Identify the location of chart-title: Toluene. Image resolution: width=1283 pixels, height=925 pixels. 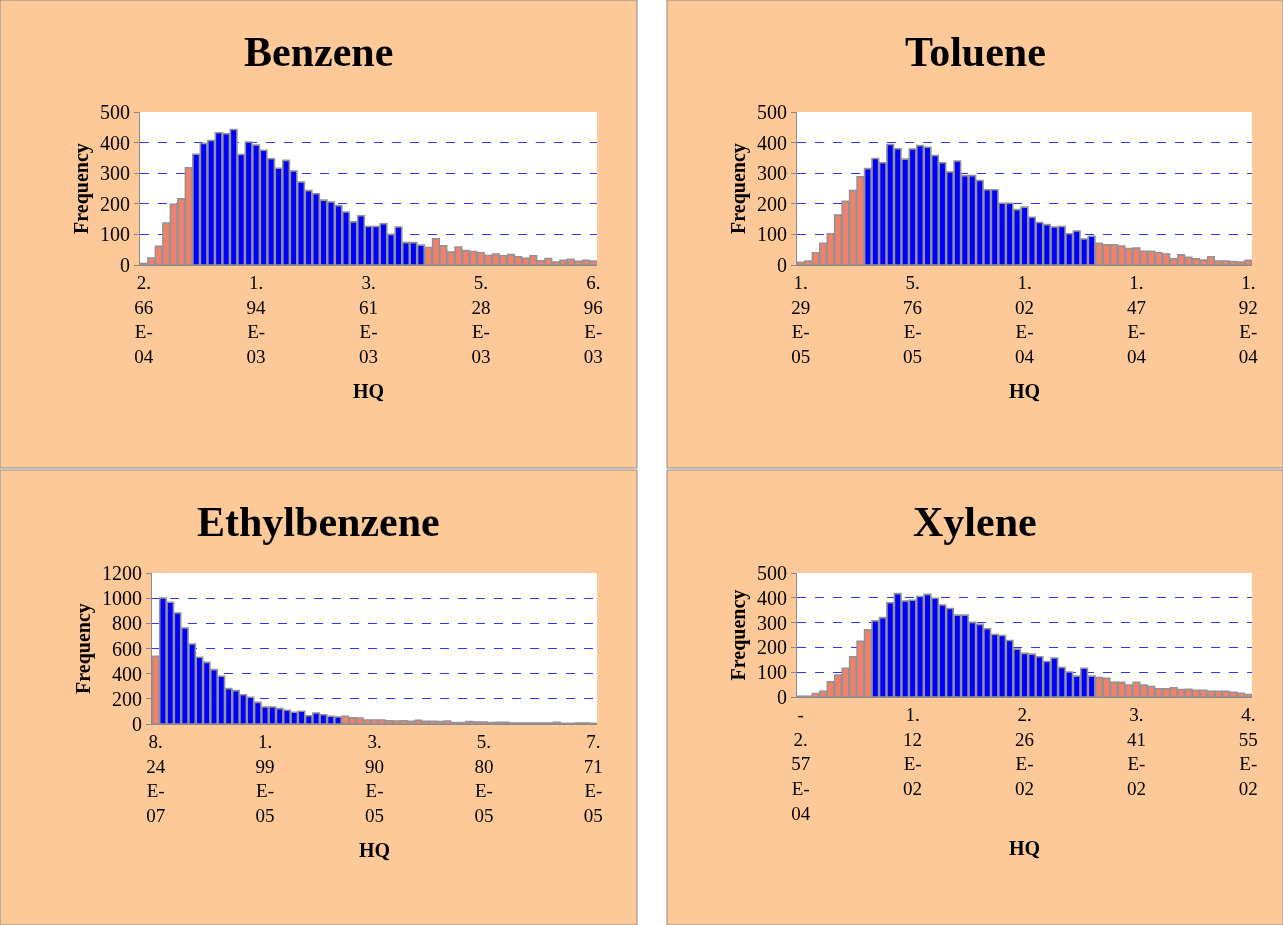
(975, 52).